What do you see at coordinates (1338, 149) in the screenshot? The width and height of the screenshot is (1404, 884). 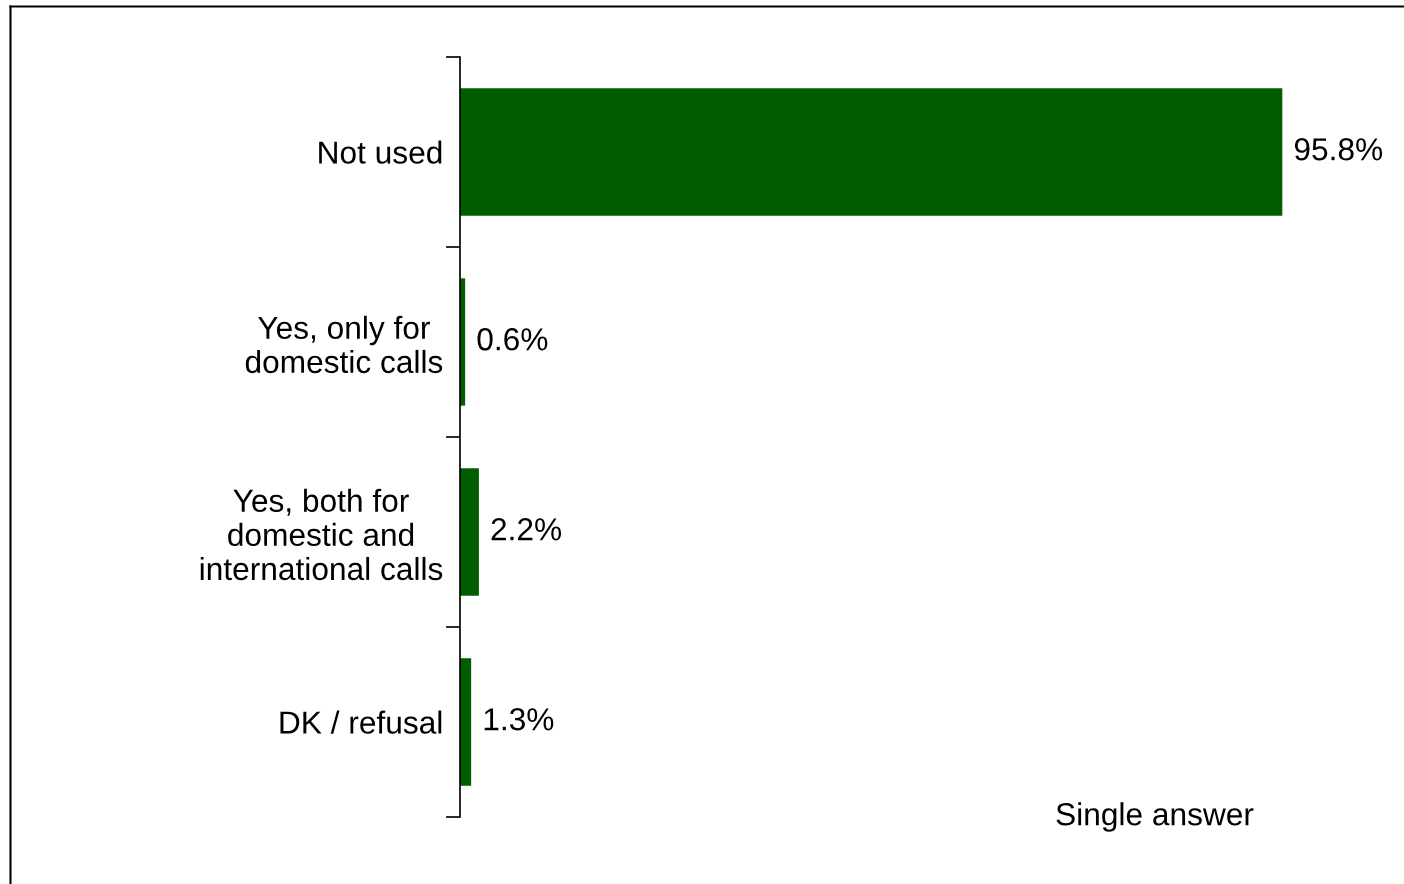 I see `data-label: 95.8%` at bounding box center [1338, 149].